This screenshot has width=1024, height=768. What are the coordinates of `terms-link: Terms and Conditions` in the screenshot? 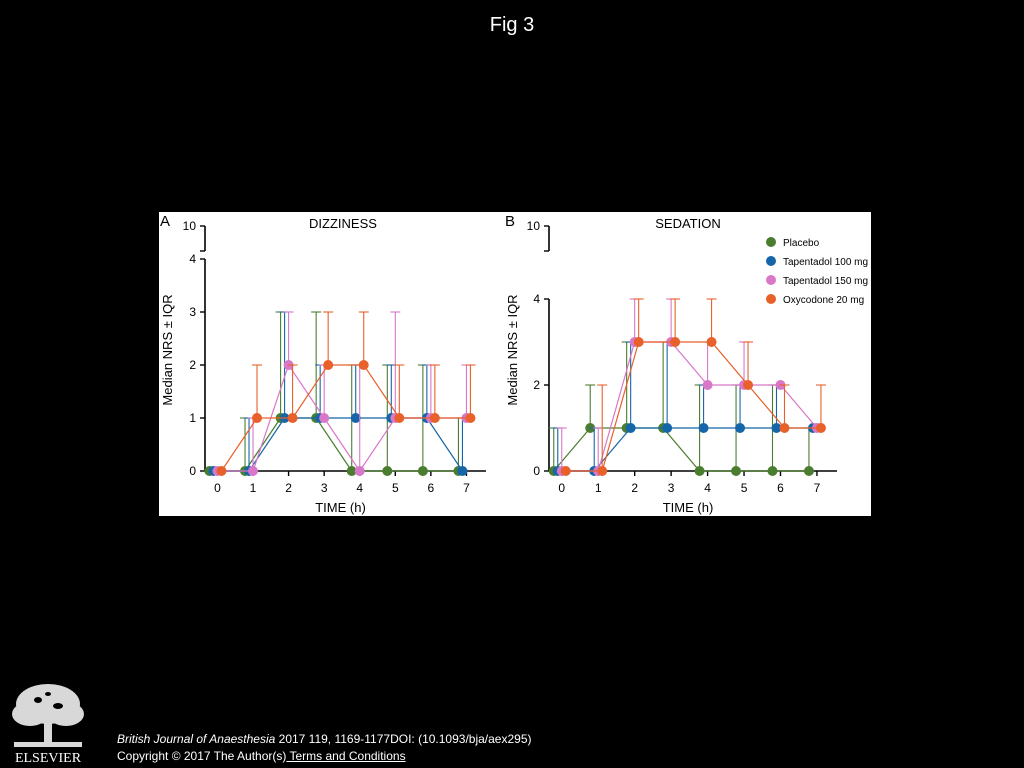 It's located at (346, 756).